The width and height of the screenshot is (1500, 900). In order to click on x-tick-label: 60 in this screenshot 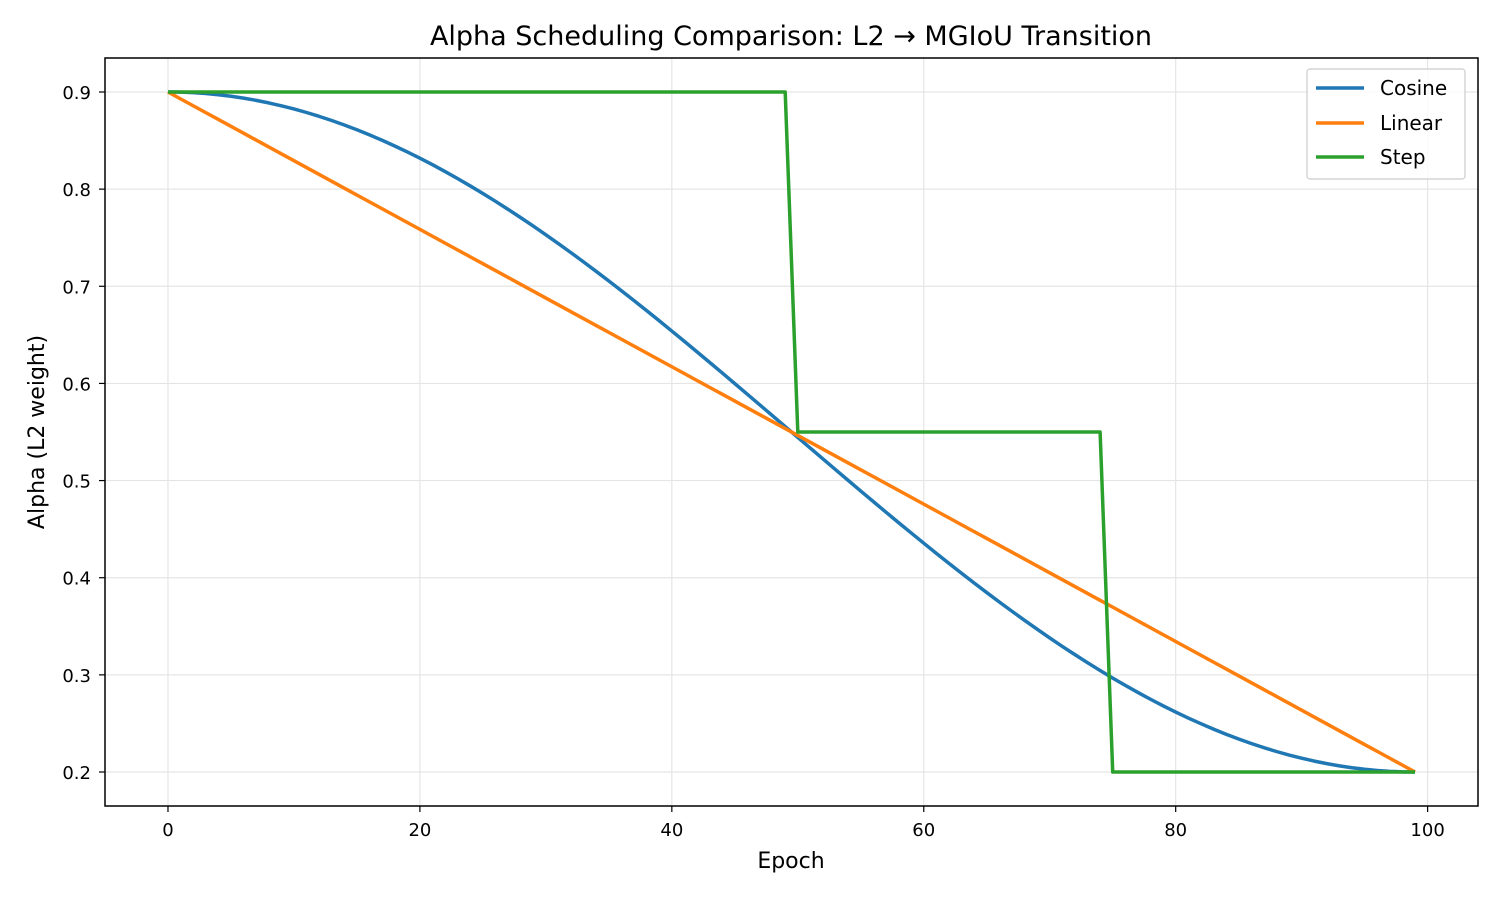, I will do `click(923, 830)`.